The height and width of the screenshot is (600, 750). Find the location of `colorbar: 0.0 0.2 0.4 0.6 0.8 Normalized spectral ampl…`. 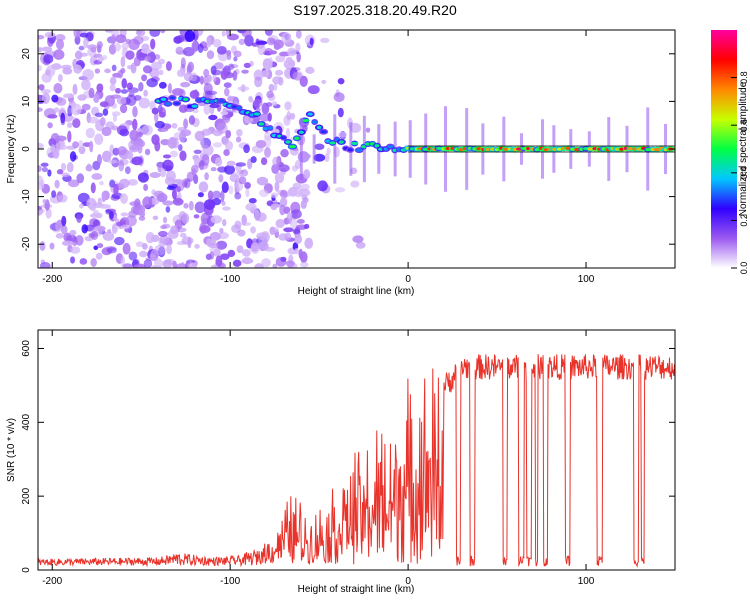

colorbar: 0.0 0.2 0.4 0.6 0.8 Normalized spectral ampl… is located at coordinates (730, 152).